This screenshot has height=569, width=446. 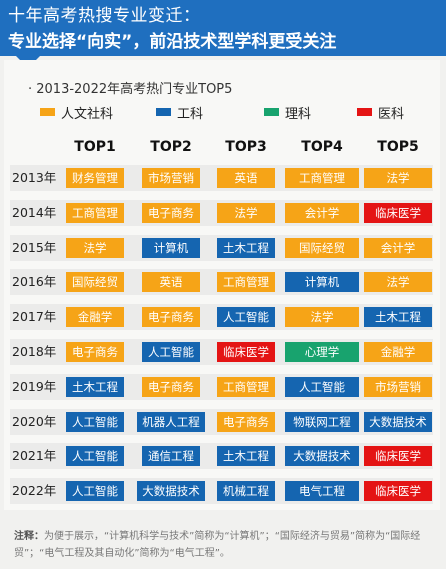 I want to click on year-label: 2013年, so click(x=34, y=177).